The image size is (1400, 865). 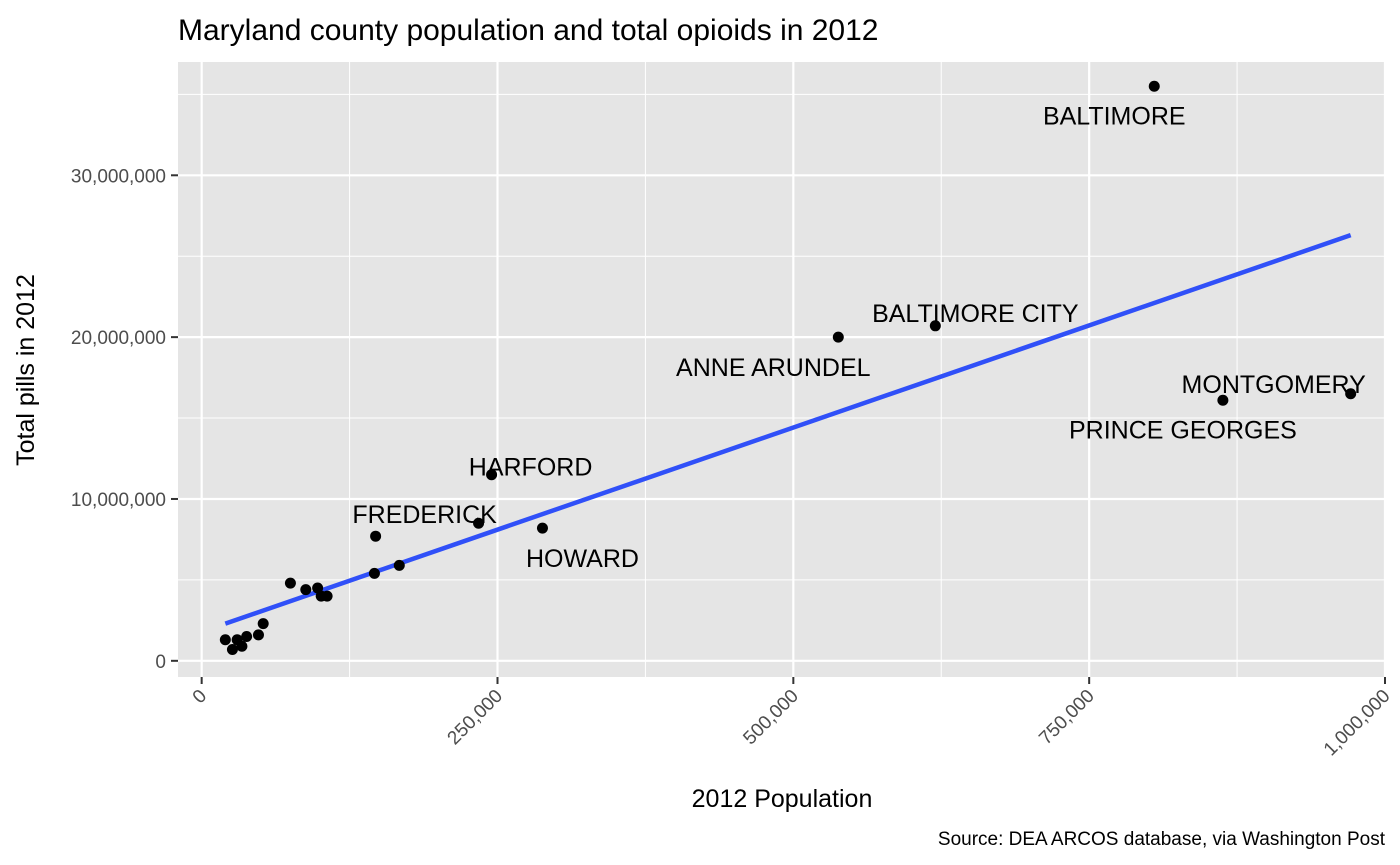 What do you see at coordinates (200, 697) in the screenshot?
I see `x-tick-label: 0` at bounding box center [200, 697].